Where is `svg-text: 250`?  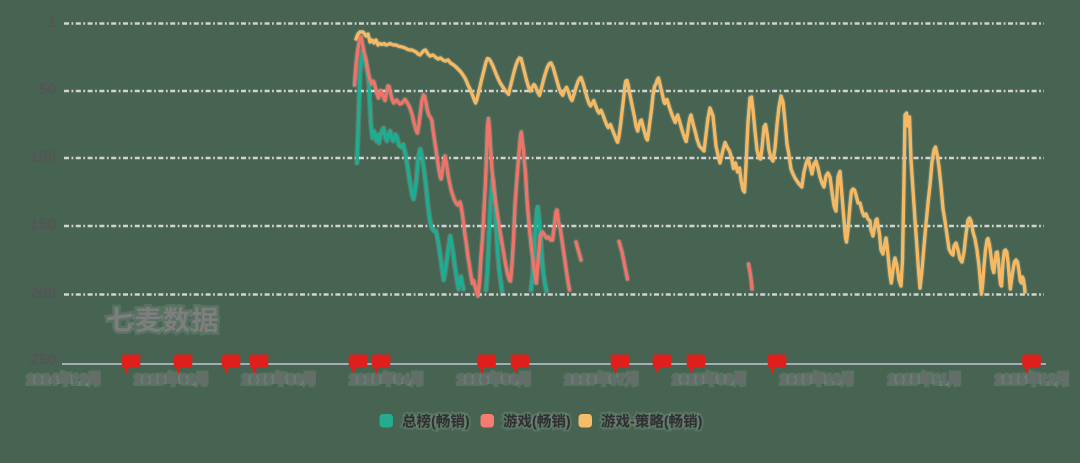 svg-text: 250 is located at coordinates (43, 360).